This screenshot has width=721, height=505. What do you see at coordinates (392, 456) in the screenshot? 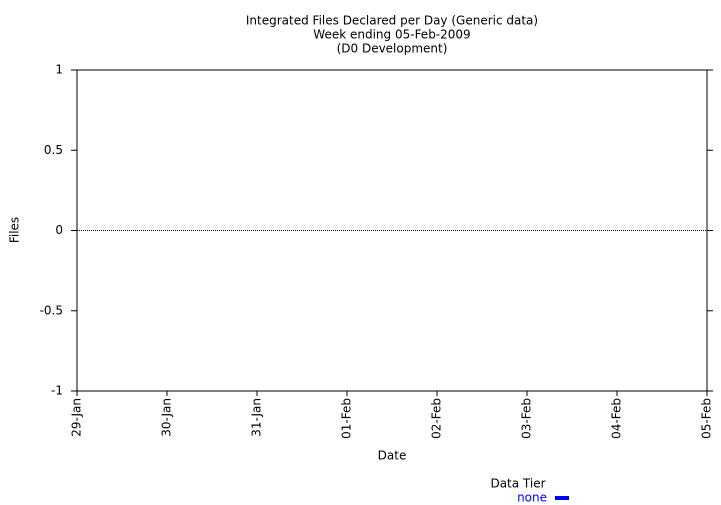
I see `x-axis-label: Date` at bounding box center [392, 456].